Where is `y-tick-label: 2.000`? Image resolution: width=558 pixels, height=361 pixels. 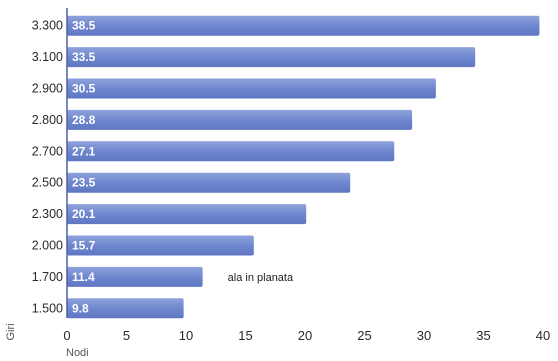 y-tick-label: 2.000 is located at coordinates (47, 246).